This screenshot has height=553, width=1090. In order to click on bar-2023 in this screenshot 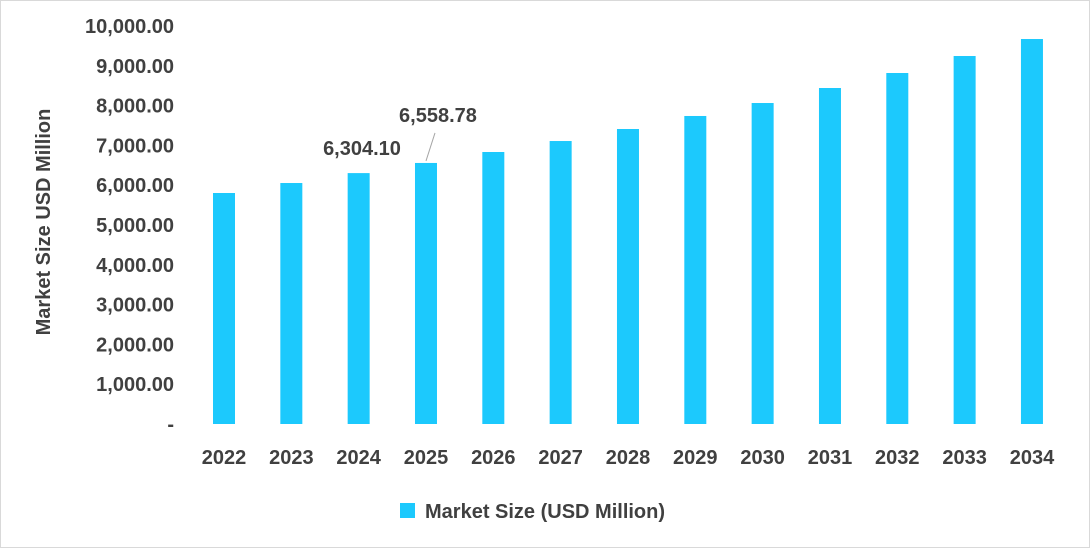, I will do `click(291, 303)`.